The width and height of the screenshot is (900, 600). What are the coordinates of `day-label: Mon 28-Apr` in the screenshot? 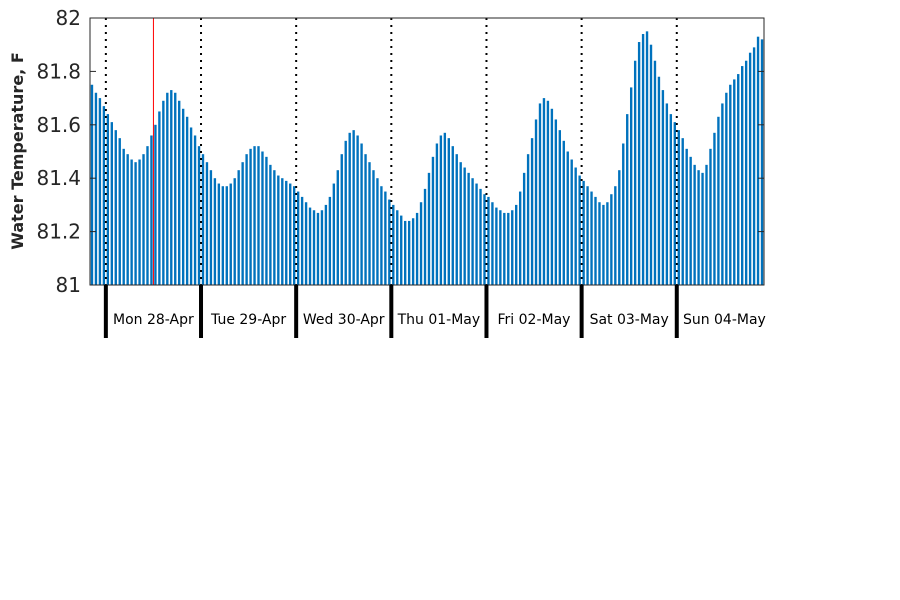 It's located at (153, 320).